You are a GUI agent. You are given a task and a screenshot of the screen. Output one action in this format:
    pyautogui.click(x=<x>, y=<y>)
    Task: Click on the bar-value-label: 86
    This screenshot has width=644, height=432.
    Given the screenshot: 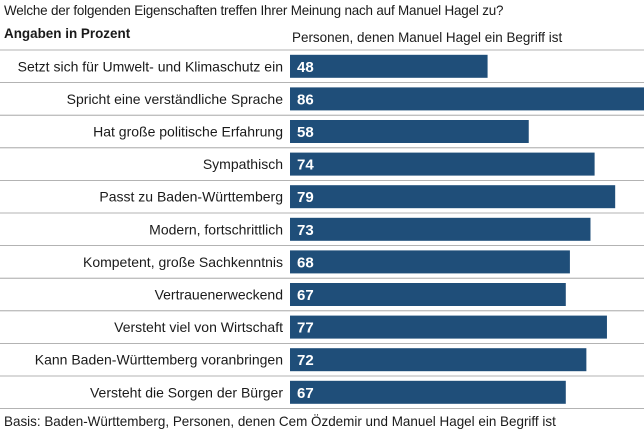 What is the action you would take?
    pyautogui.click(x=305, y=99)
    